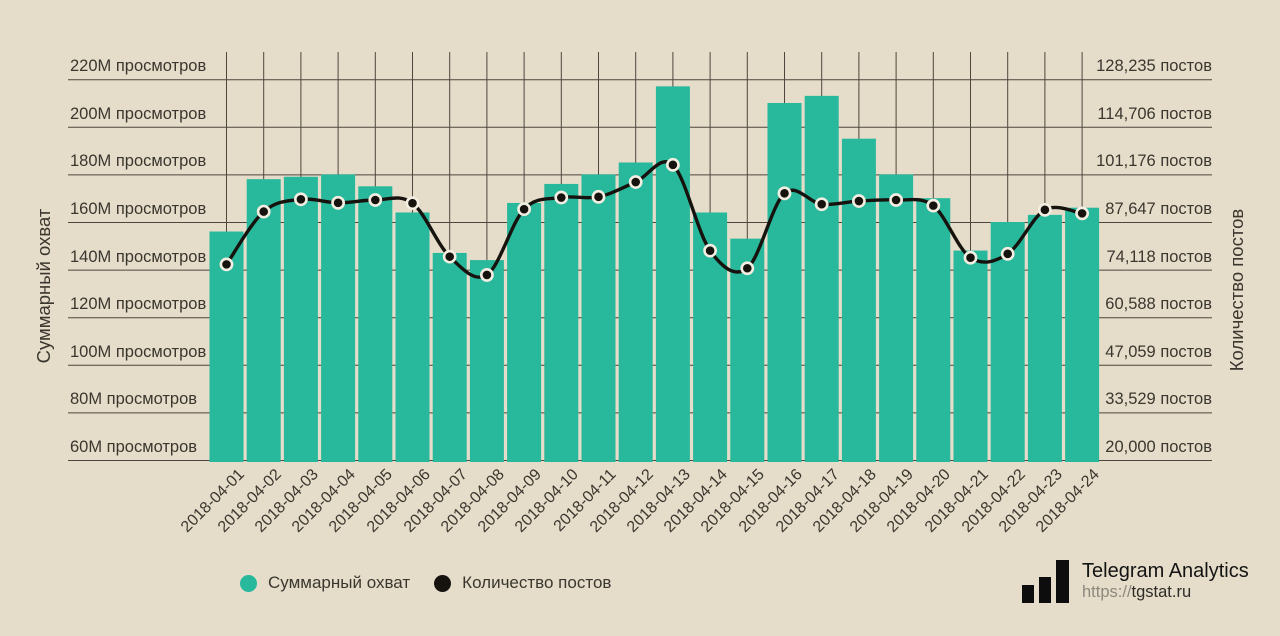 The width and height of the screenshot is (1280, 636). Describe the element at coordinates (43, 286) in the screenshot. I see `y-axis-title-left: Суммарный охват` at that location.